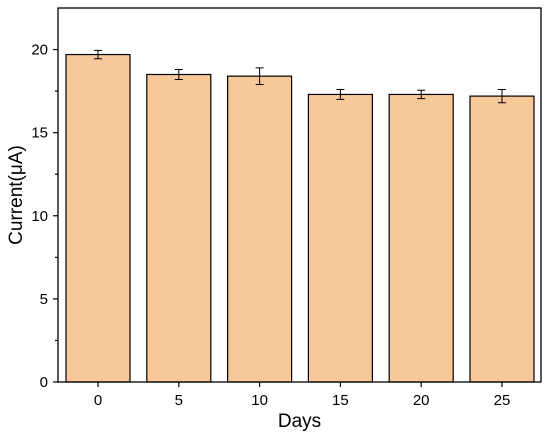  What do you see at coordinates (179, 400) in the screenshot?
I see `x-tick-label: 5` at bounding box center [179, 400].